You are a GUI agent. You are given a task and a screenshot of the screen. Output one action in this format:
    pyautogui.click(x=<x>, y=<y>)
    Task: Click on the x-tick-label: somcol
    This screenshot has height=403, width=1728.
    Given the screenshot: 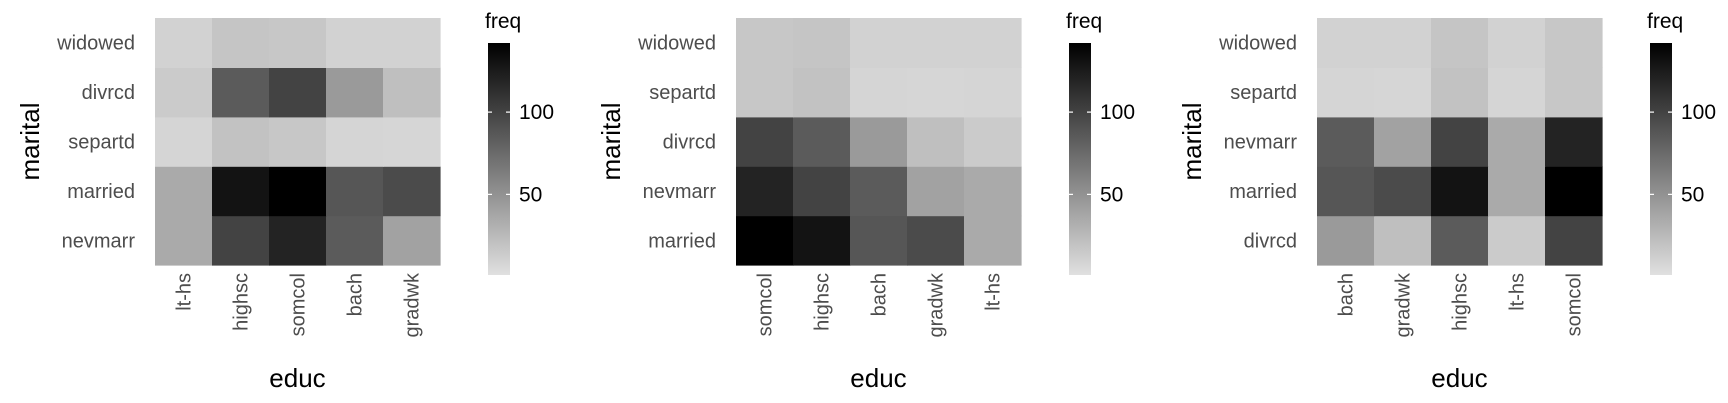 What is the action you would take?
    pyautogui.click(x=766, y=304)
    